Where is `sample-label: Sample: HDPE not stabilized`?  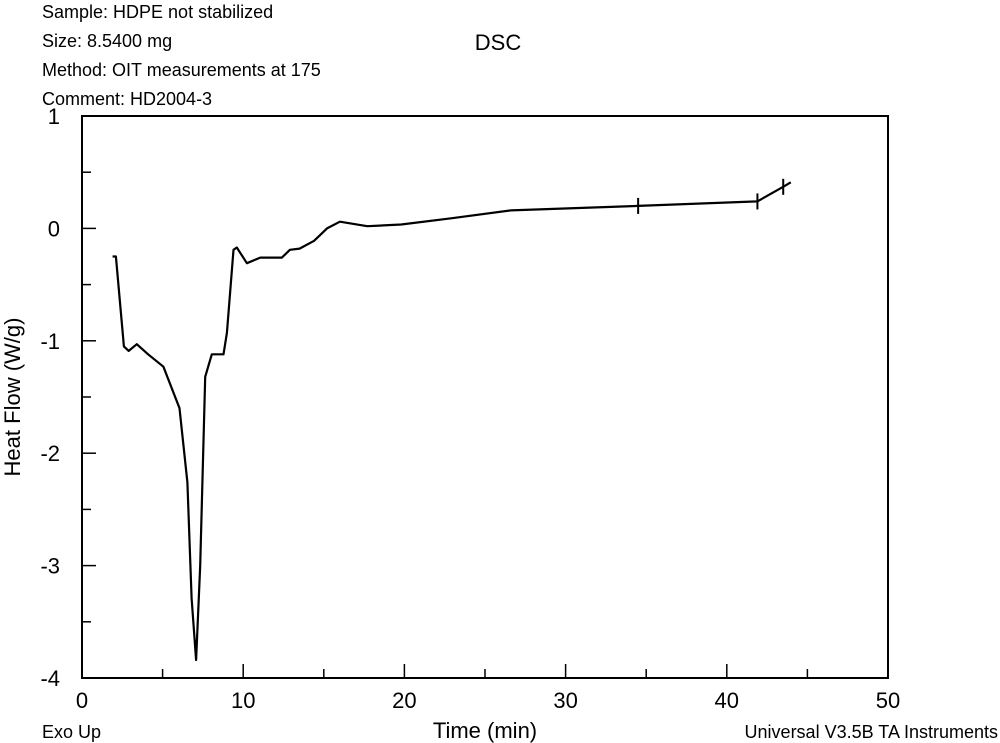
sample-label: Sample: HDPE not stabilized is located at coordinates (157, 12).